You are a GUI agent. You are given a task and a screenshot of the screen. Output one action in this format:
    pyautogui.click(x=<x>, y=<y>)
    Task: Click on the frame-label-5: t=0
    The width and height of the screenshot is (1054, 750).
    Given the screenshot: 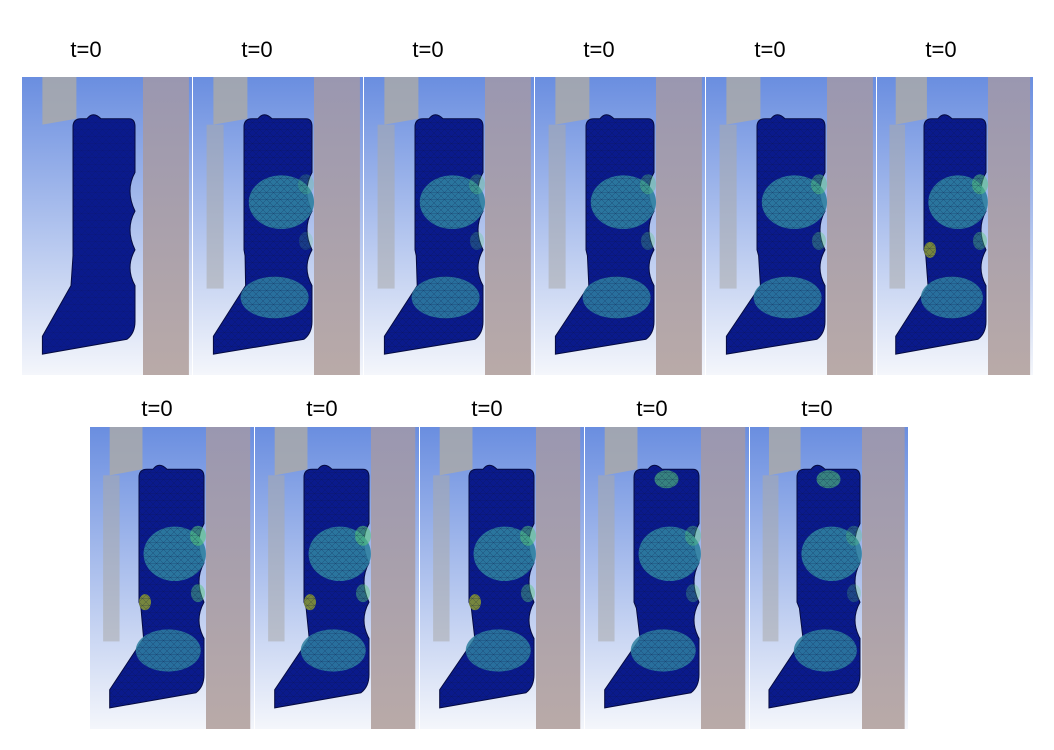 What is the action you would take?
    pyautogui.click(x=770, y=49)
    